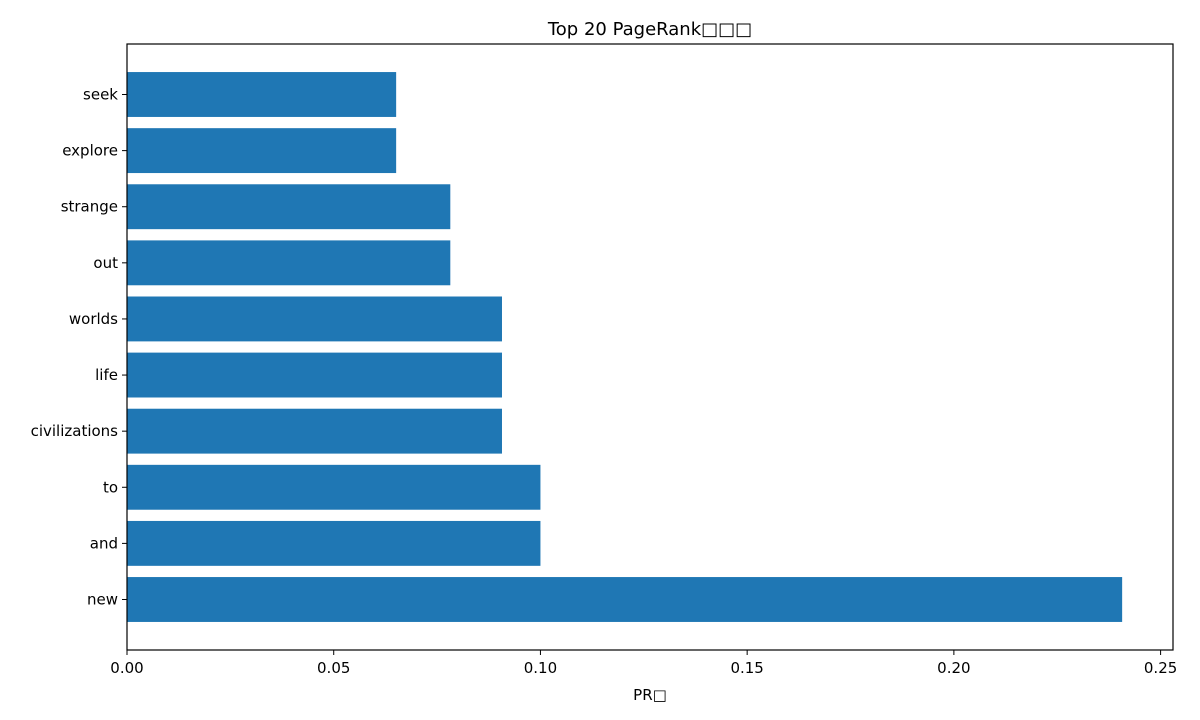  What do you see at coordinates (314, 431) in the screenshot?
I see `bar-civilizations` at bounding box center [314, 431].